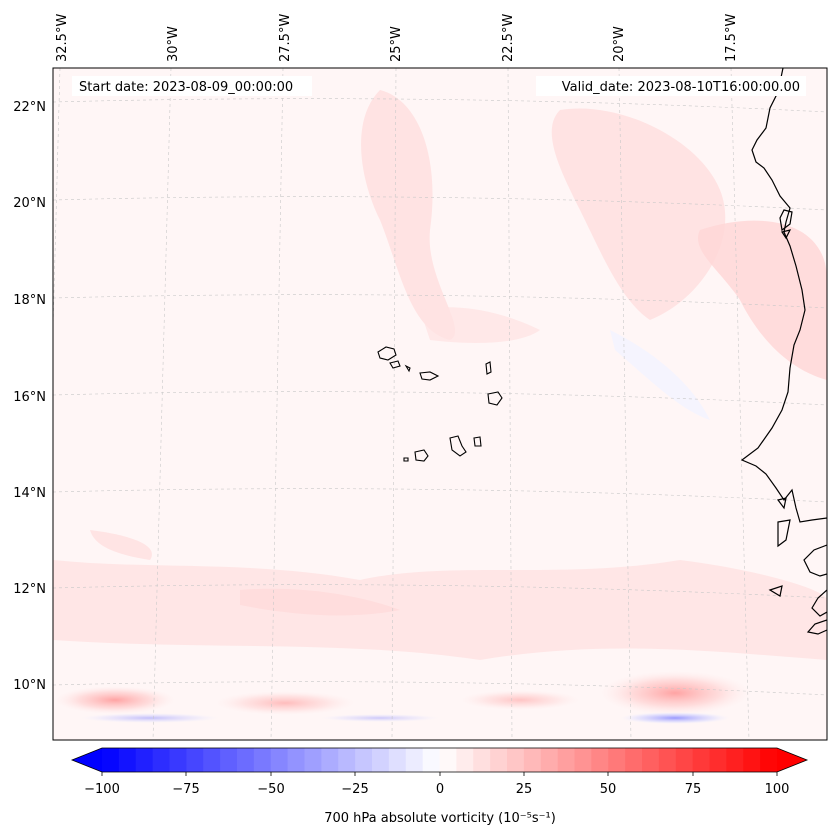  I want to click on start-date-box, so click(192, 86).